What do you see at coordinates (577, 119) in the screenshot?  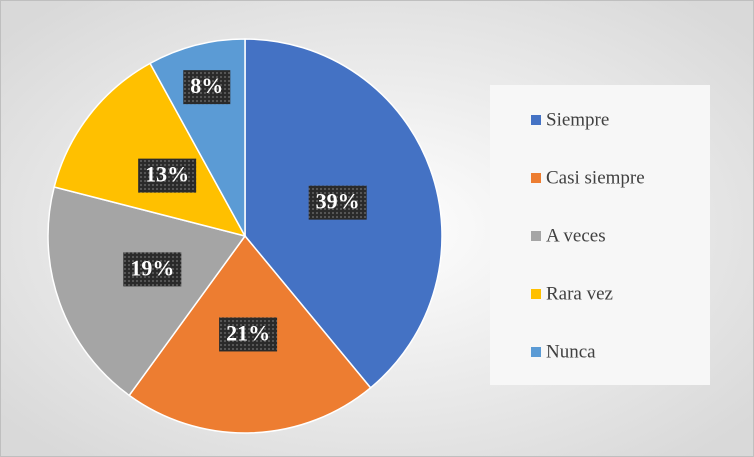 I see `legend-label: Siempre` at bounding box center [577, 119].